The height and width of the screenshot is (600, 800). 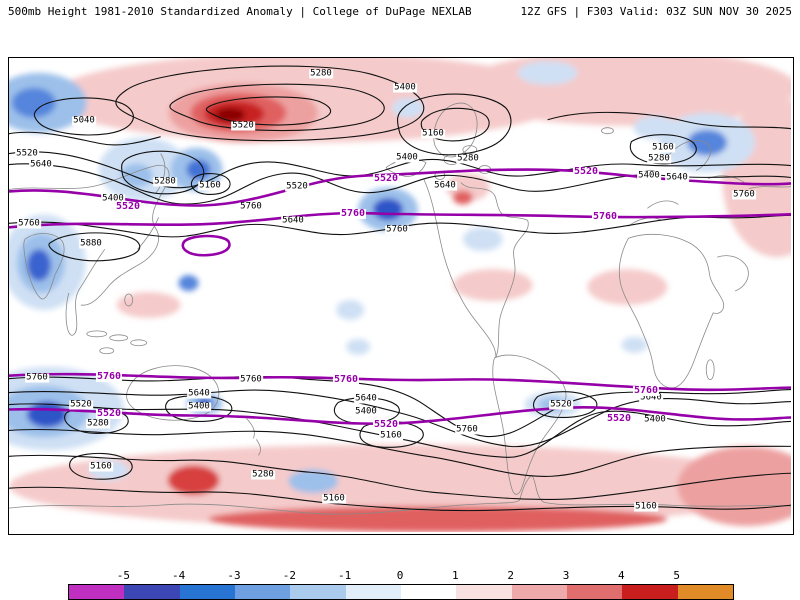 What do you see at coordinates (123, 575) in the screenshot?
I see `colorbar-tick: -5` at bounding box center [123, 575].